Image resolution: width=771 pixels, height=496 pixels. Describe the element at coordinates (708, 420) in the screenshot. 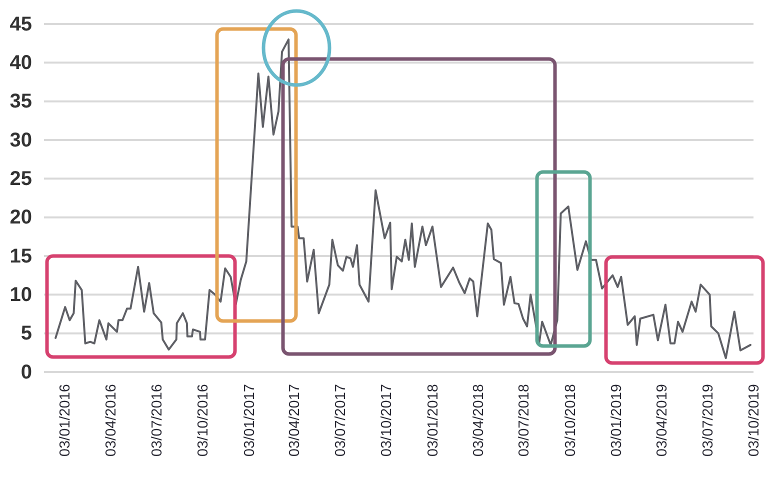

I see `x-tick-label: 03/07/2019` at that location.